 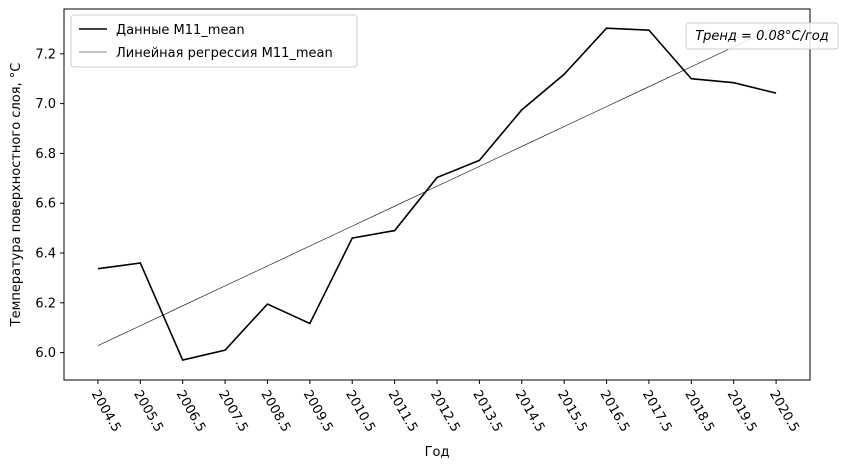 I want to click on y-tick-label: 6.4, so click(x=45, y=254).